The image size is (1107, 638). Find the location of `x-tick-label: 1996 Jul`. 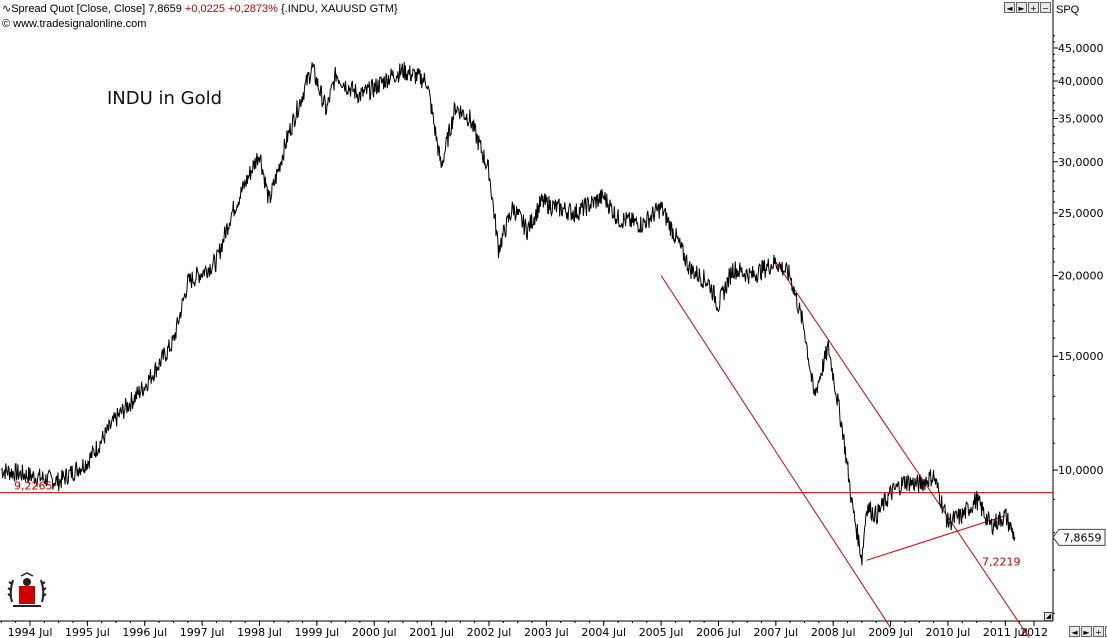

x-tick-label: 1996 Jul is located at coordinates (144, 632).